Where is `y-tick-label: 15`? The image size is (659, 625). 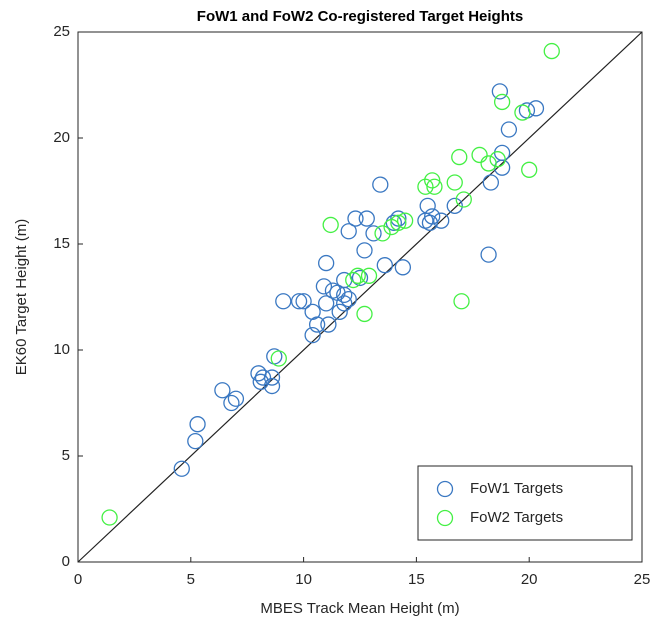 y-tick-label: 15 is located at coordinates (61, 243).